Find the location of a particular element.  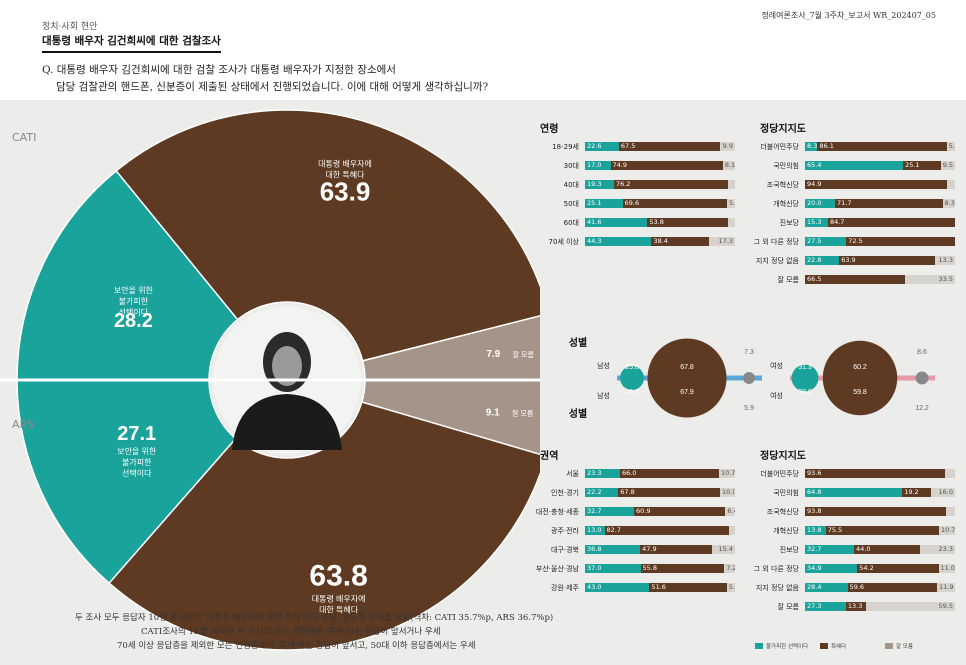

region-seg-privilege: 82.7 is located at coordinates (666, 530).